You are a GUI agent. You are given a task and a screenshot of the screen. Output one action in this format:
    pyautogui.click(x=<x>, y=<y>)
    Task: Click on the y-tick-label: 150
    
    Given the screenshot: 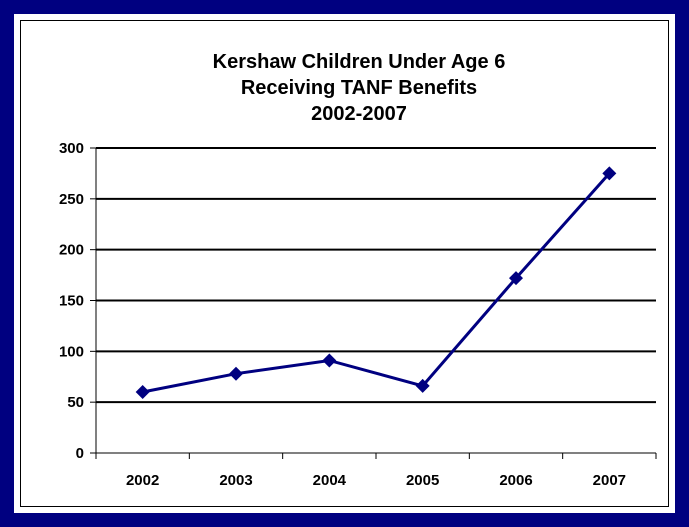 What is the action you would take?
    pyautogui.click(x=71, y=301)
    